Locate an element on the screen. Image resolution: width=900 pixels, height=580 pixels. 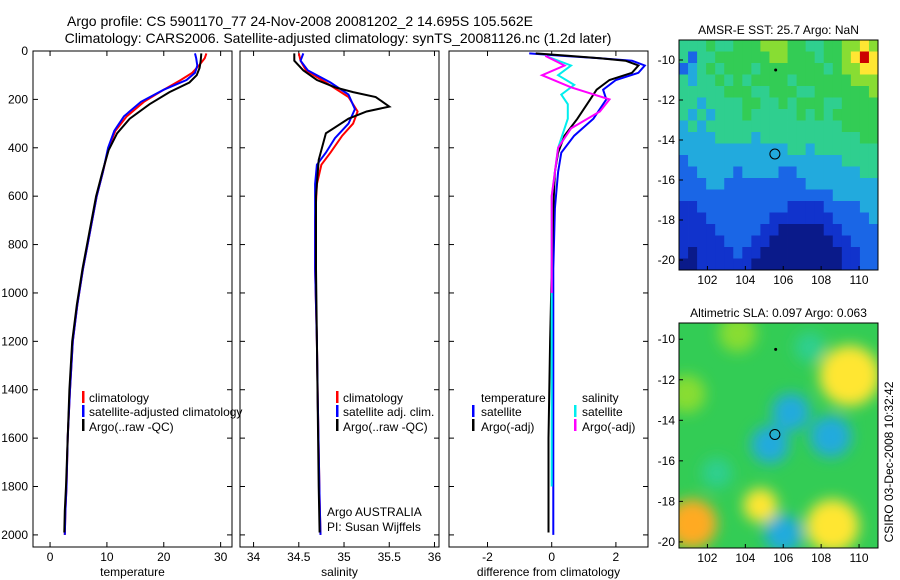
x-tick-label: 0 is located at coordinates (50, 557).